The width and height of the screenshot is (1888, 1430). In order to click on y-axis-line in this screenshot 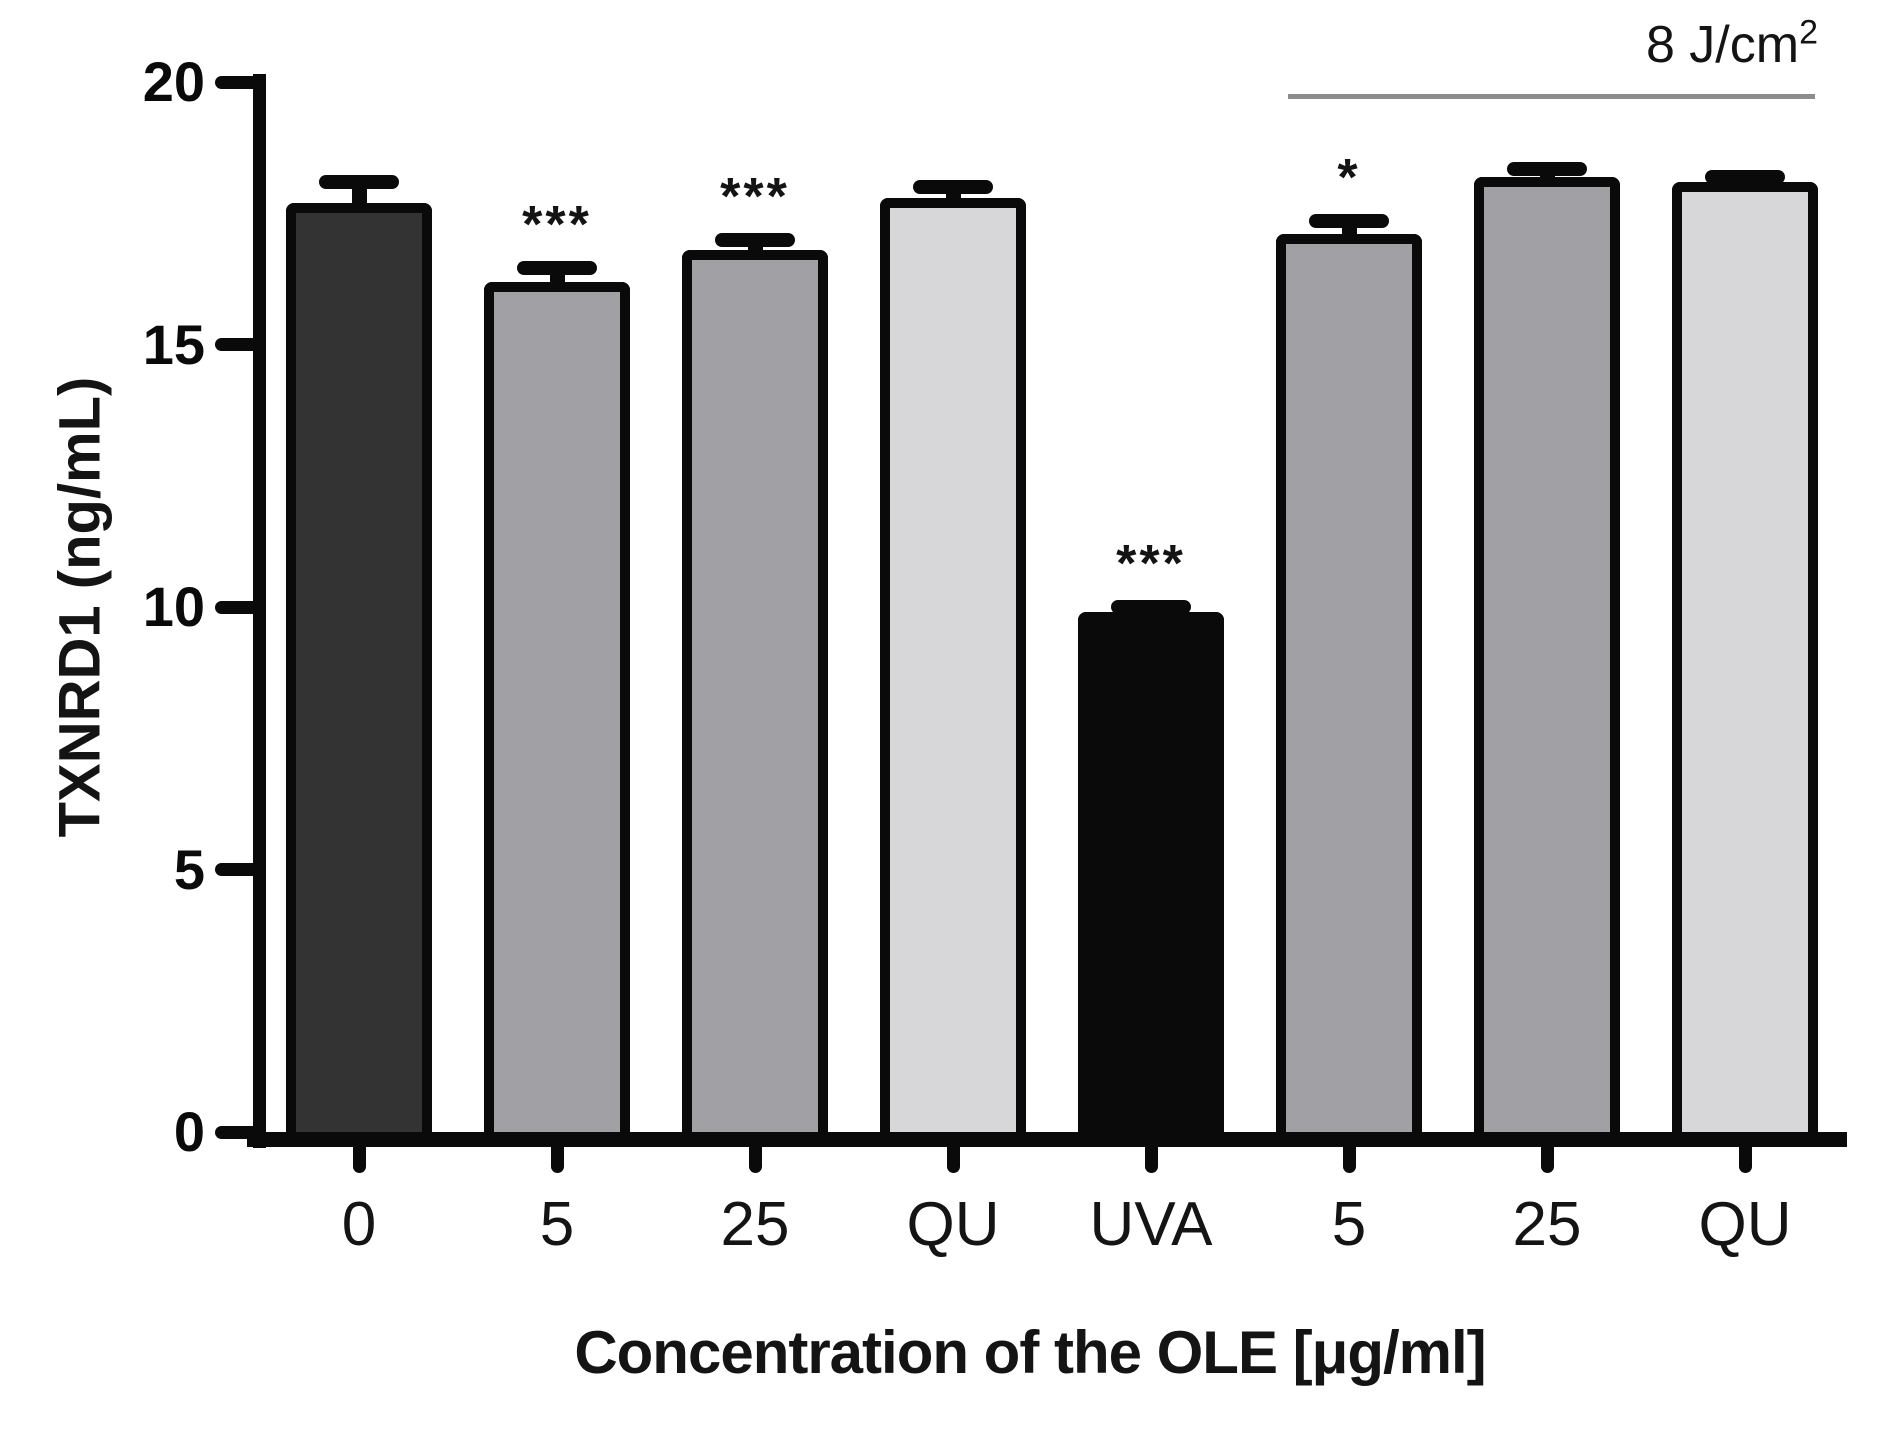, I will do `click(259, 611)`.